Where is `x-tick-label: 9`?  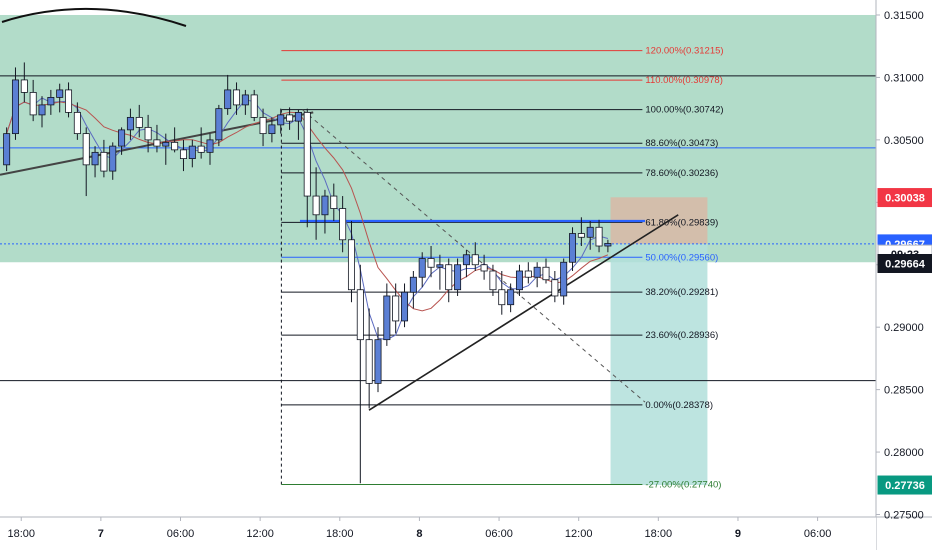 x-tick-label: 9 is located at coordinates (738, 534).